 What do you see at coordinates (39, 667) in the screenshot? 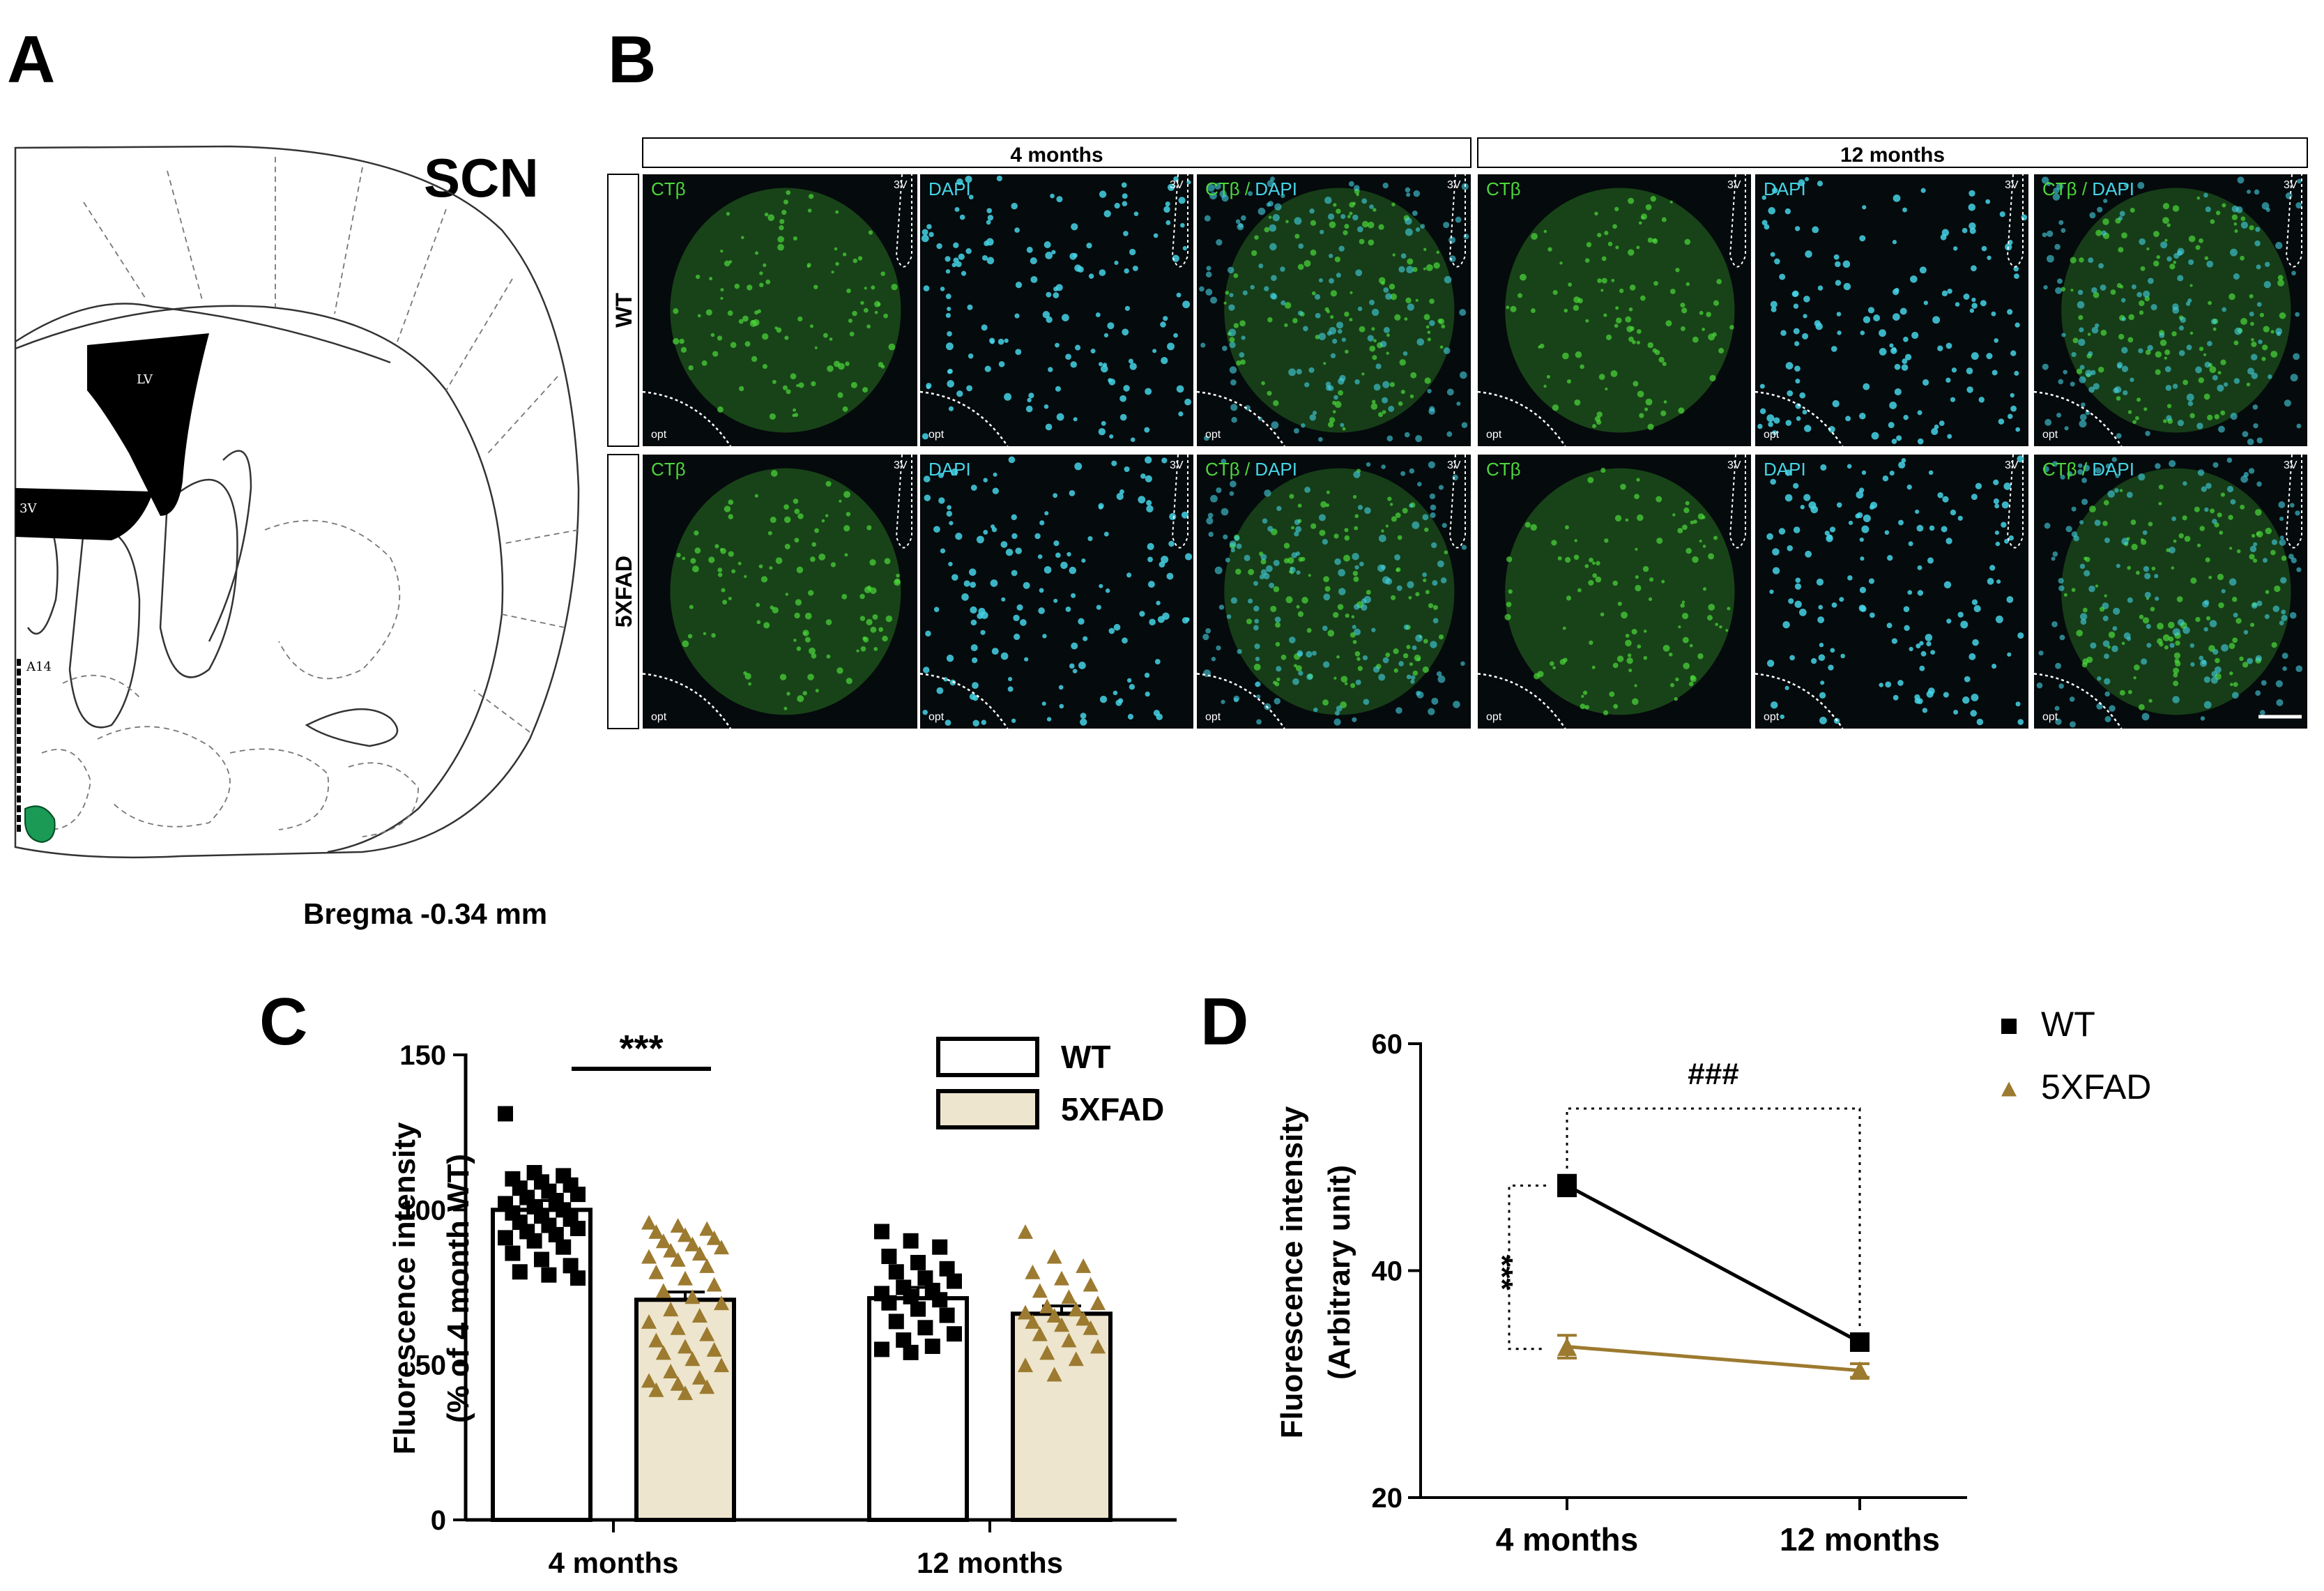
I see `atlas-label-a14: A14` at bounding box center [39, 667].